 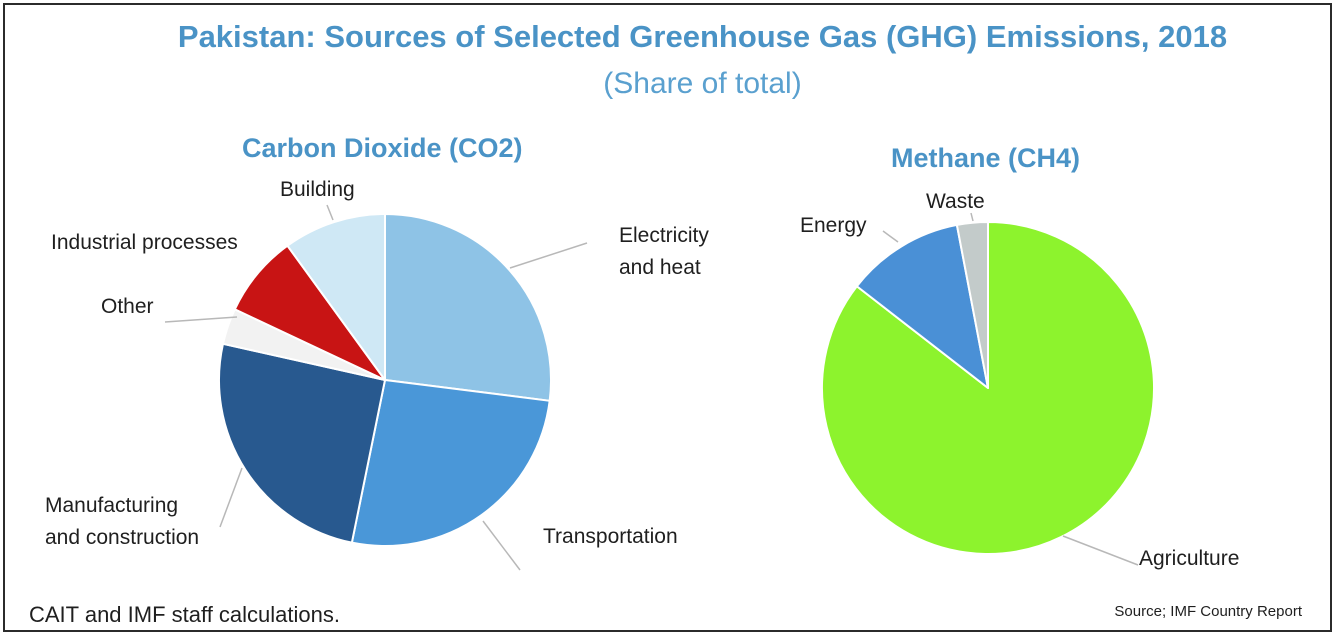 What do you see at coordinates (972, 217) in the screenshot?
I see `leader-line-waste` at bounding box center [972, 217].